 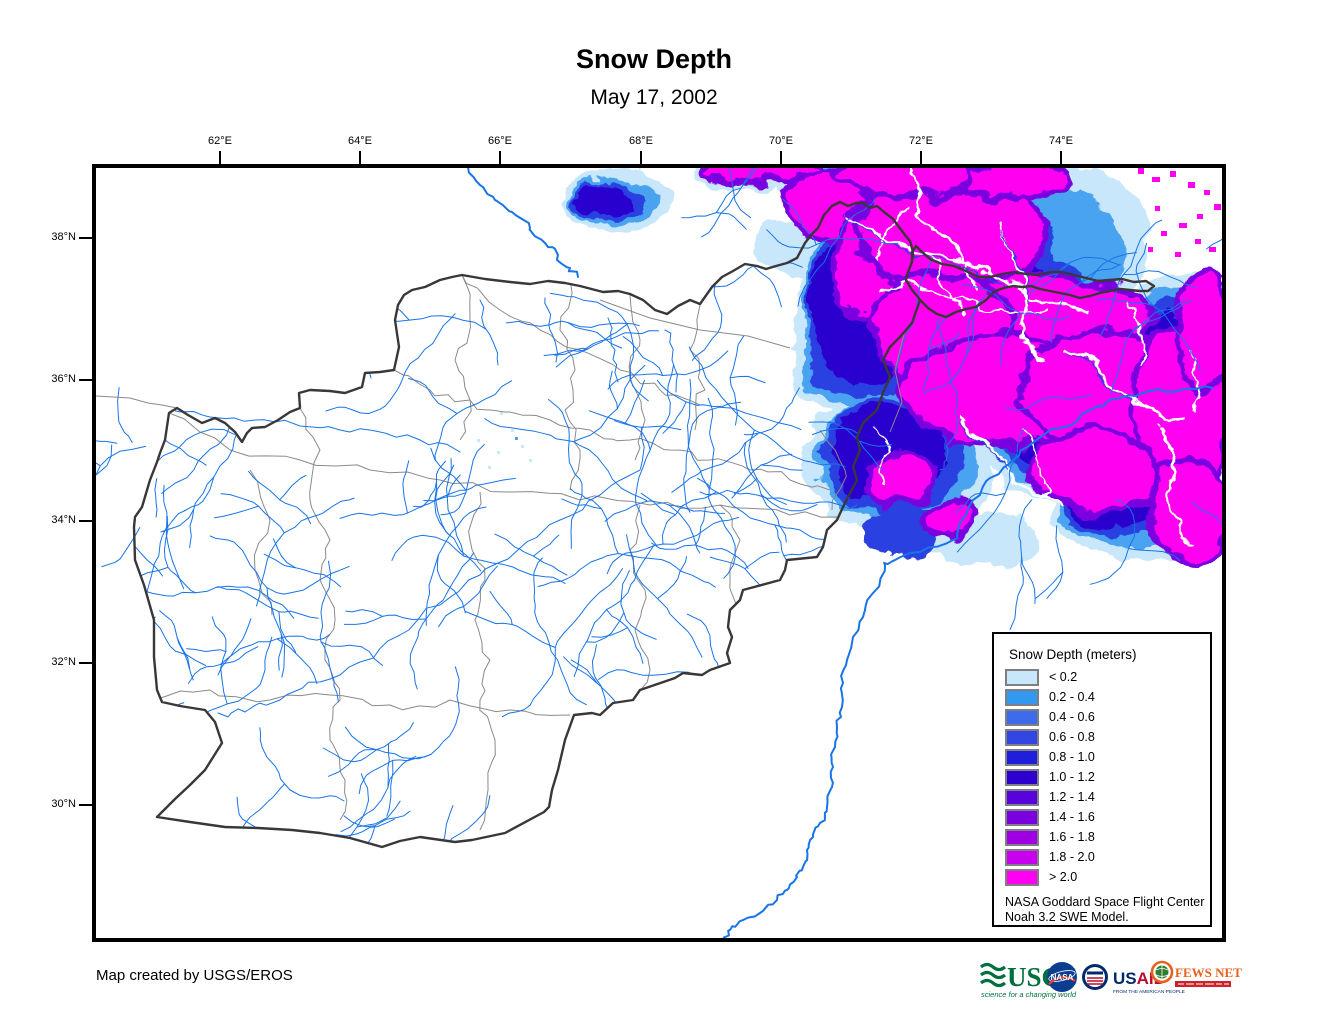 I want to click on legend-item: < 0.2, so click(x=1107, y=677).